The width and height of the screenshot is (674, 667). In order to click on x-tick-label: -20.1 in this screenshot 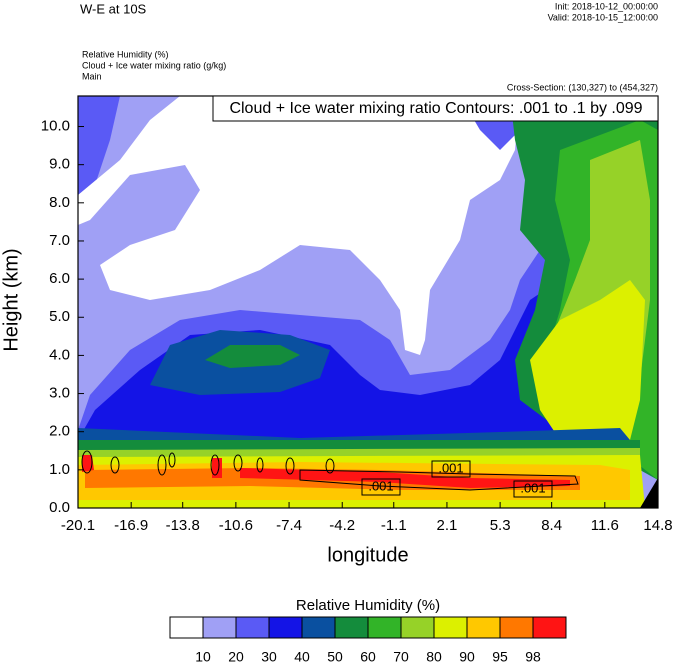, I will do `click(78, 525)`.